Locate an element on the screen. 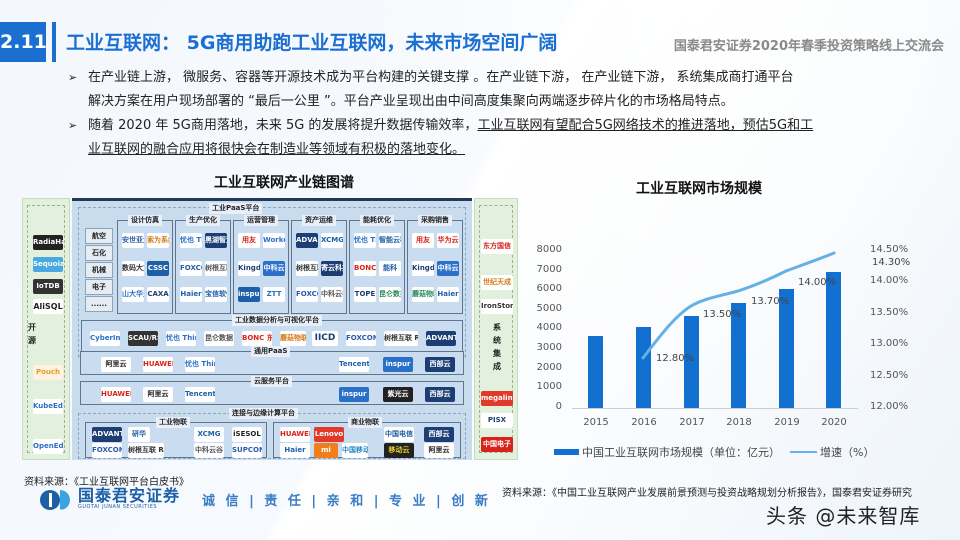 Image resolution: width=960 pixels, height=540 pixels. logo: ADVANTECH is located at coordinates (441, 338).